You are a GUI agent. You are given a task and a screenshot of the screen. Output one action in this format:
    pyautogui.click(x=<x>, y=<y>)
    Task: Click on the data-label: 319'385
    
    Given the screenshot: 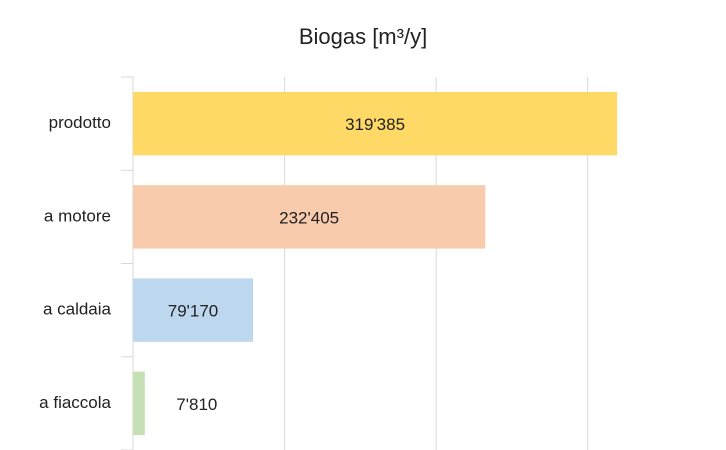 What is the action you would take?
    pyautogui.click(x=375, y=124)
    